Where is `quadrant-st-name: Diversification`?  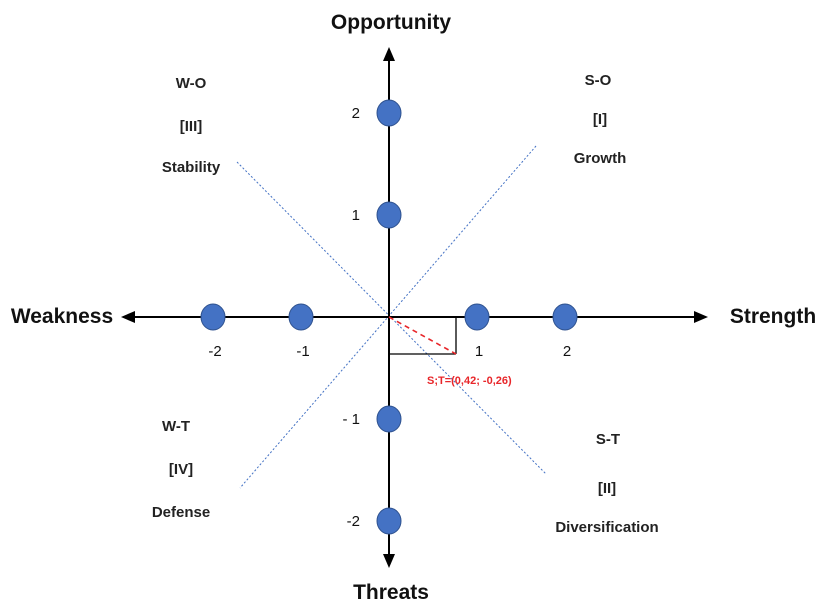
quadrant-st-name: Diversification is located at coordinates (606, 527).